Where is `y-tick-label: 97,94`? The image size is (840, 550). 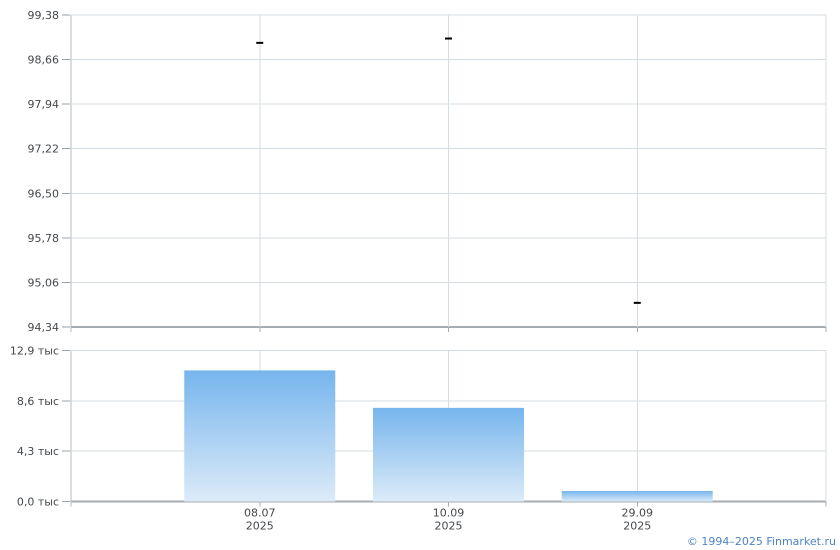
y-tick-label: 97,94 is located at coordinates (44, 104).